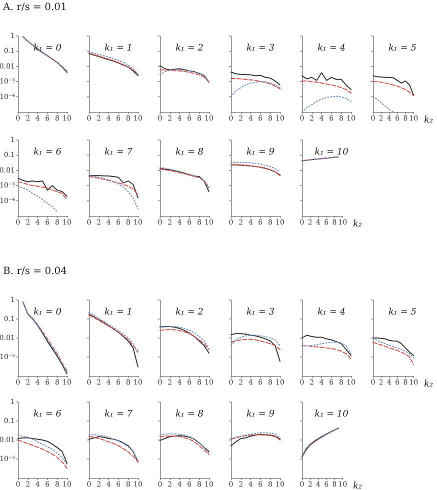  What do you see at coordinates (47, 313) in the screenshot?
I see `text: k₁ = 0` at bounding box center [47, 313].